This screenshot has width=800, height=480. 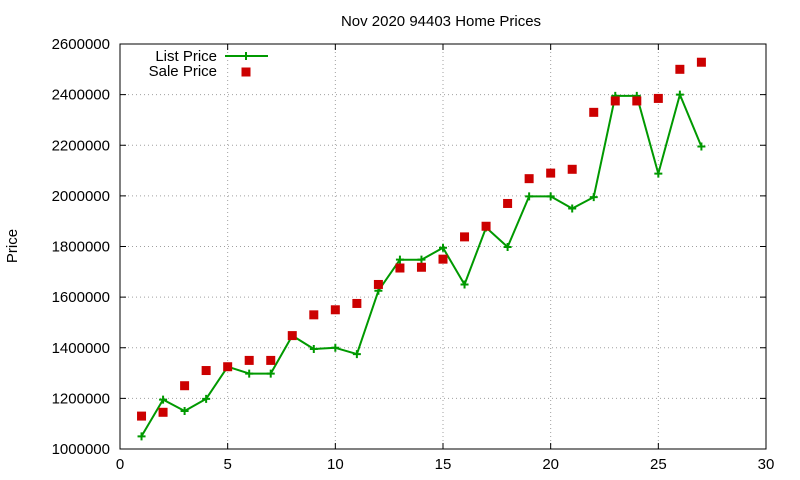 I want to click on legend: List Price Sale Price, so click(x=208, y=64).